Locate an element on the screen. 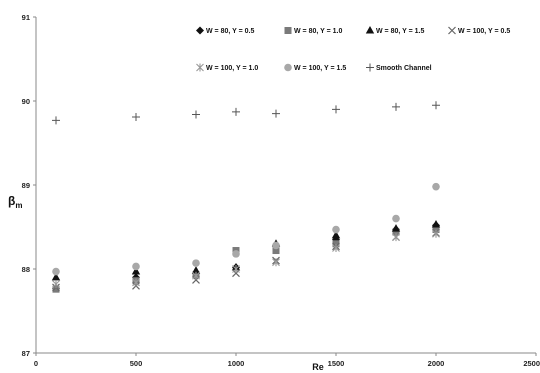 This screenshot has width=540, height=373. legend-label: W = 80, Y = 1.0 is located at coordinates (318, 31).